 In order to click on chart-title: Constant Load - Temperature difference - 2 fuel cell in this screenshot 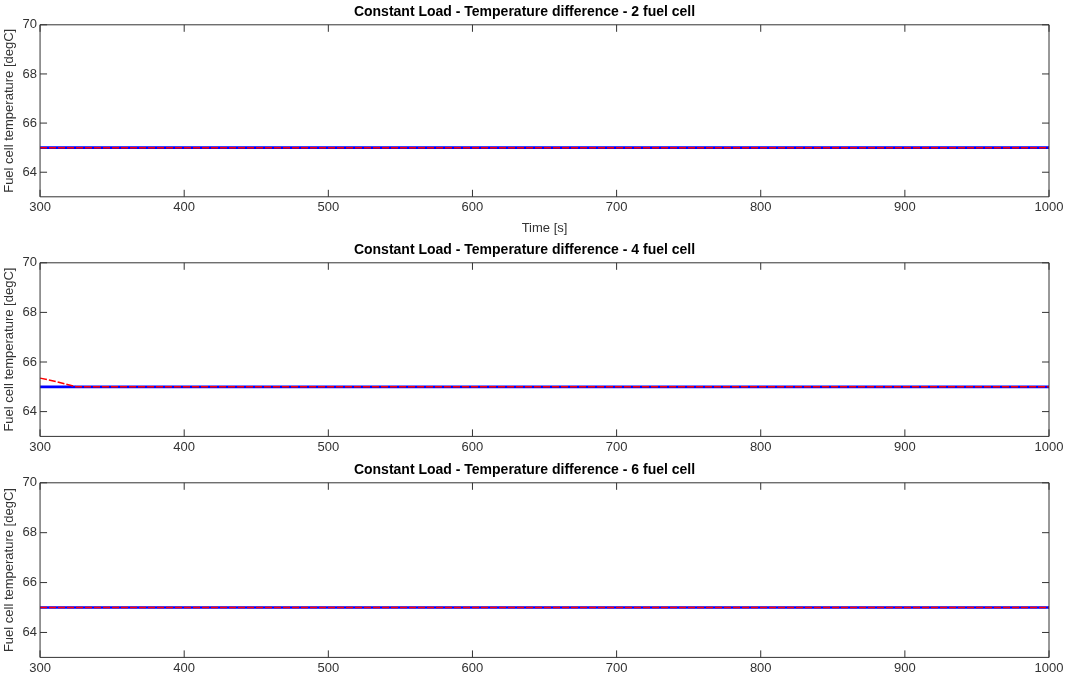, I will do `click(524, 11)`.